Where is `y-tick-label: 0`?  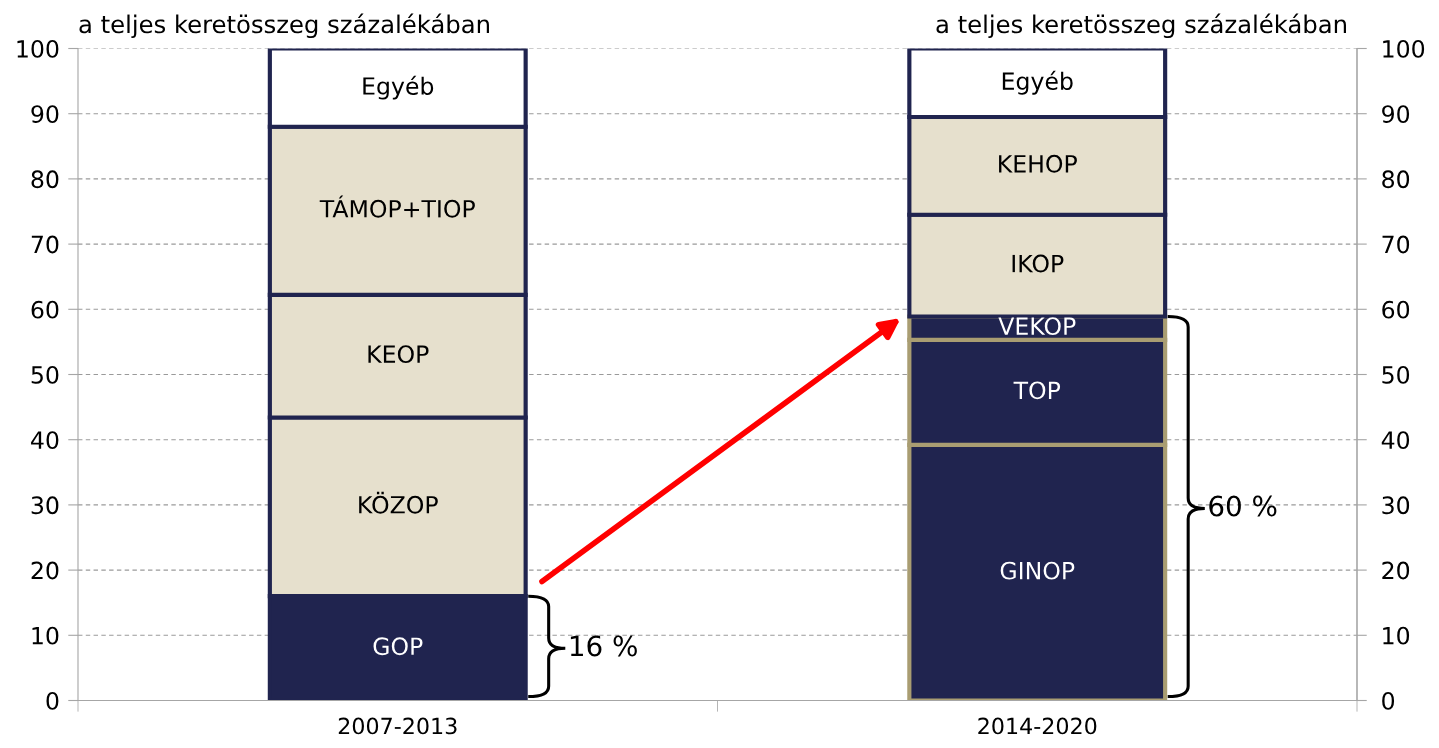 y-tick-label: 0 is located at coordinates (52, 700).